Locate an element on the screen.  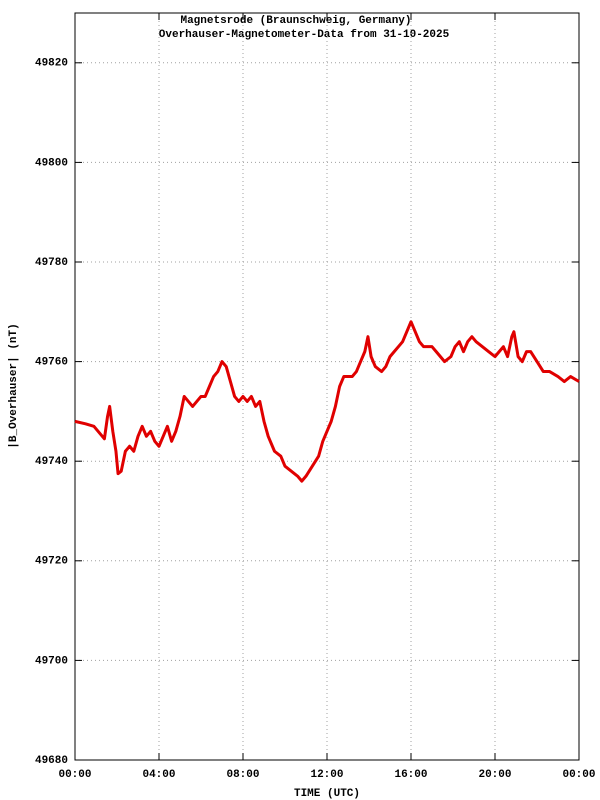
y-tick-label: 49760 is located at coordinates (51, 363).